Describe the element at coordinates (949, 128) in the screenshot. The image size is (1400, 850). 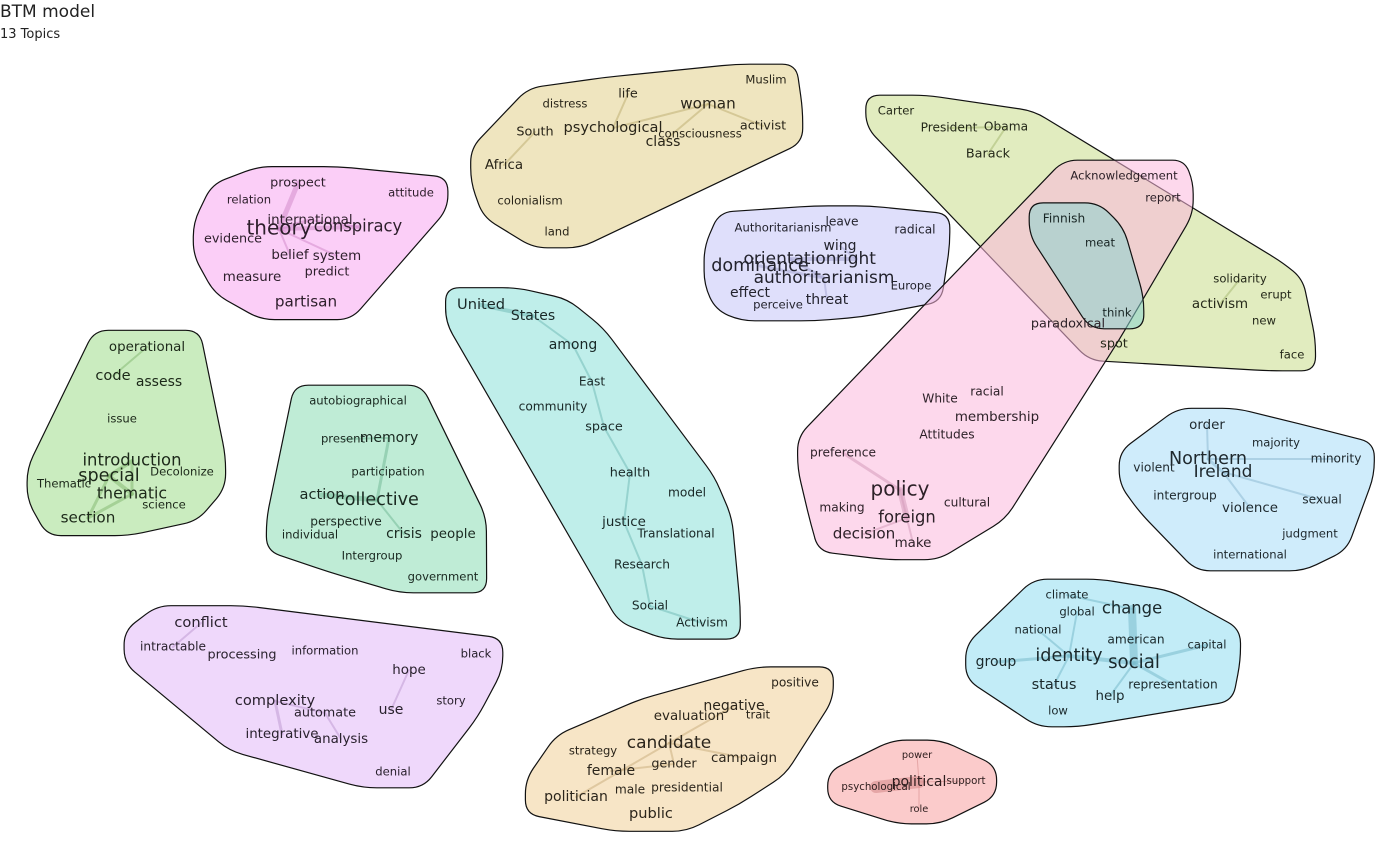
I see `topic-word: President` at that location.